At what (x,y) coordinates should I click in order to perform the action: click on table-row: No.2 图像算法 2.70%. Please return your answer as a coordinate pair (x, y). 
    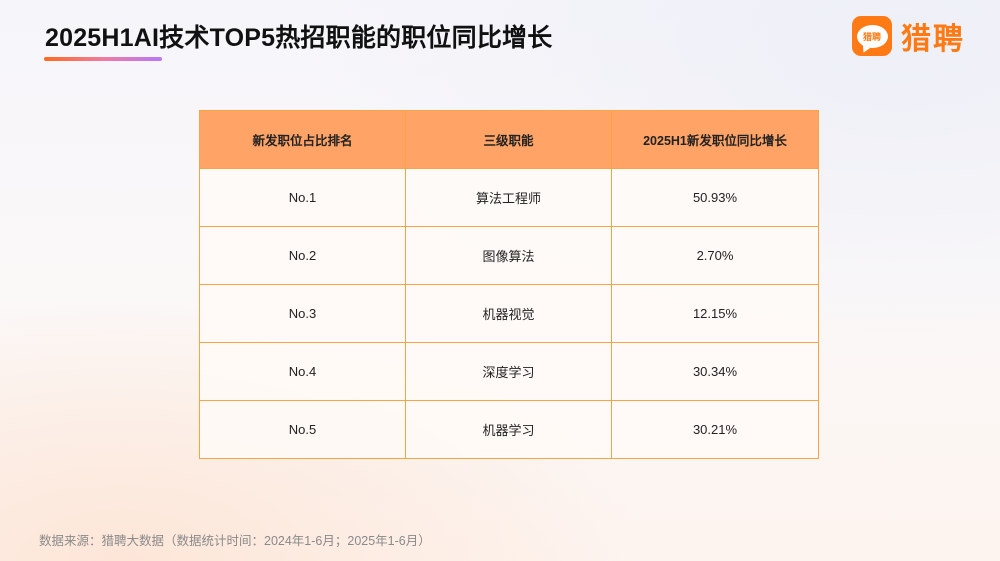
    Looking at the image, I should click on (509, 255).